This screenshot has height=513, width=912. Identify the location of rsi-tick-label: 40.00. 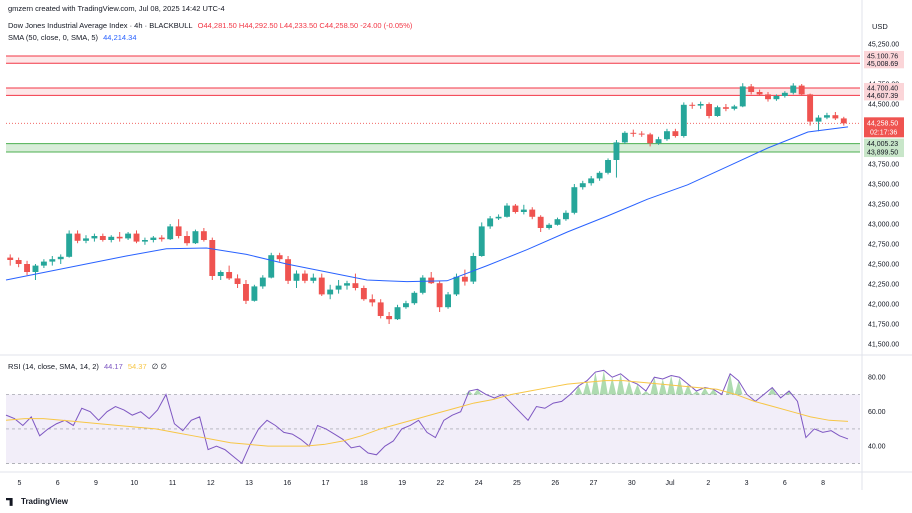
(877, 447).